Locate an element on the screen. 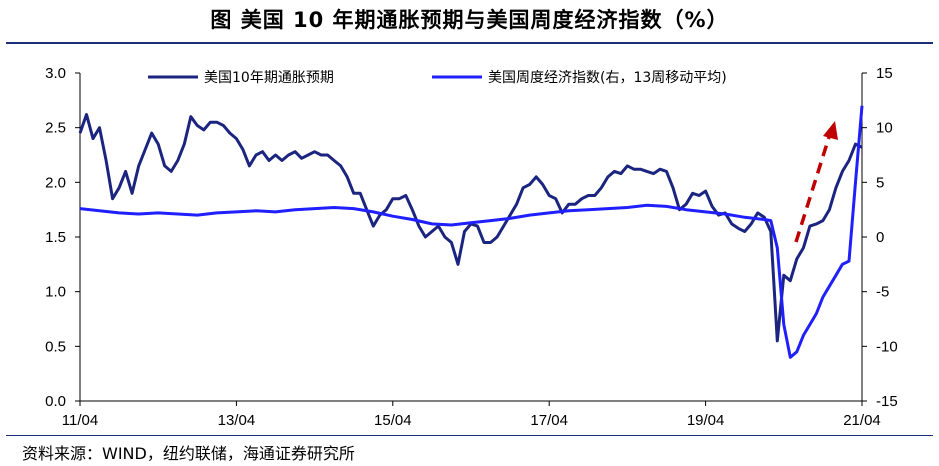  legend: 美国10年期通胀预期 美国周度经济指数(右，13周移动平均) is located at coordinates (437, 78).